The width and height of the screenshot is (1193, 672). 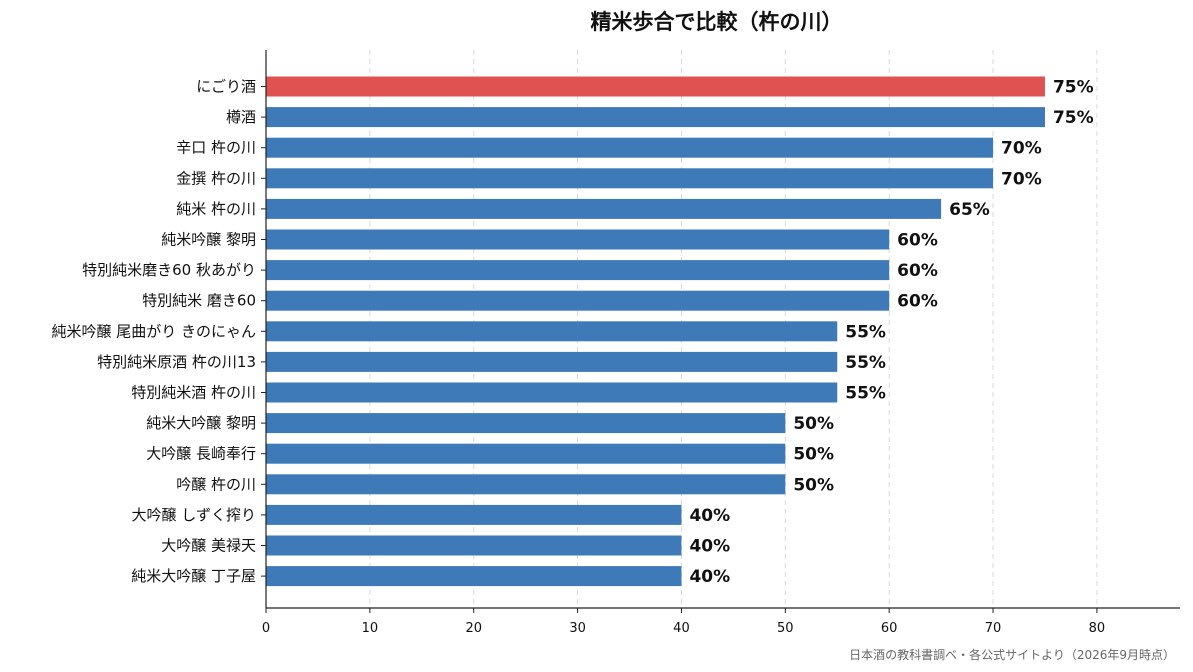 What do you see at coordinates (969, 210) in the screenshot?
I see `value-label: 65%` at bounding box center [969, 210].